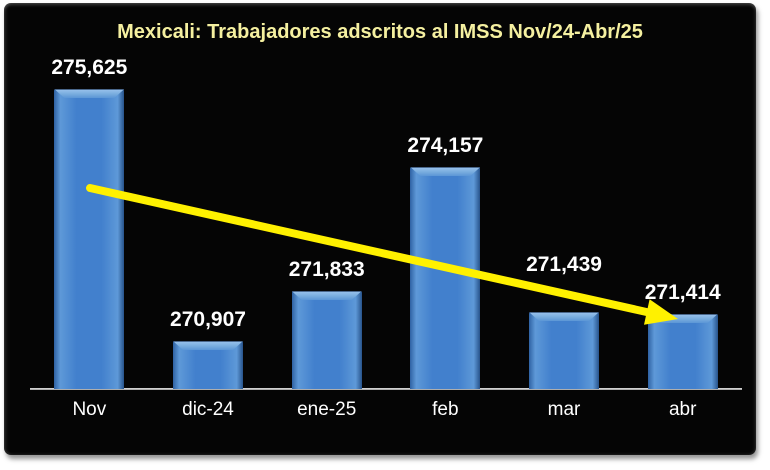 This screenshot has height=470, width=770. What do you see at coordinates (89, 409) in the screenshot?
I see `category-label: Nov` at bounding box center [89, 409].